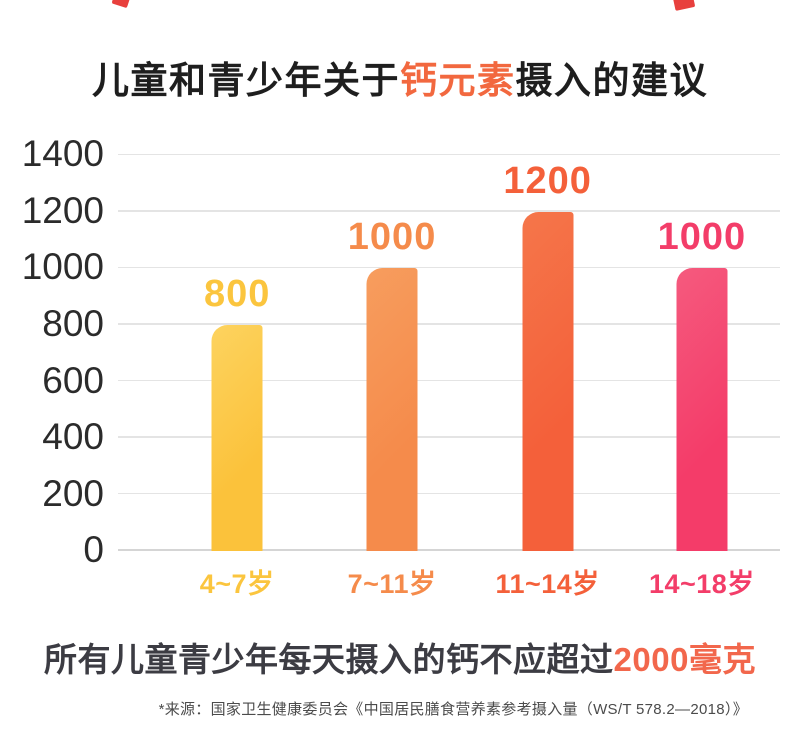 The image size is (800, 744). Describe the element at coordinates (237, 584) in the screenshot. I see `x-axis-category-label: 4~7岁` at that location.